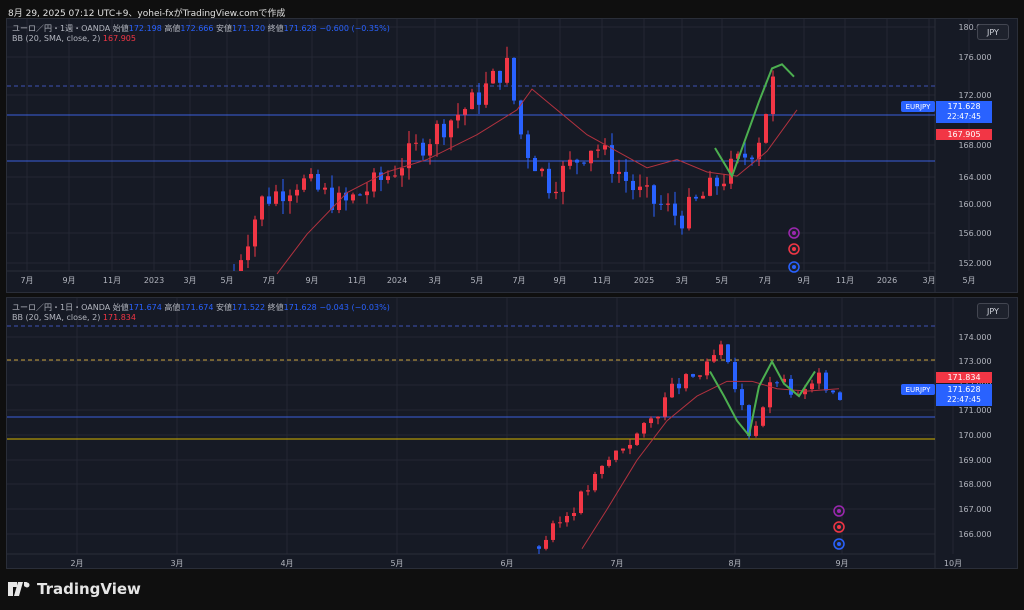 The height and width of the screenshot is (610, 1024). Describe the element at coordinates (974, 435) in the screenshot. I see `price-tick-label: 170.000` at that location.